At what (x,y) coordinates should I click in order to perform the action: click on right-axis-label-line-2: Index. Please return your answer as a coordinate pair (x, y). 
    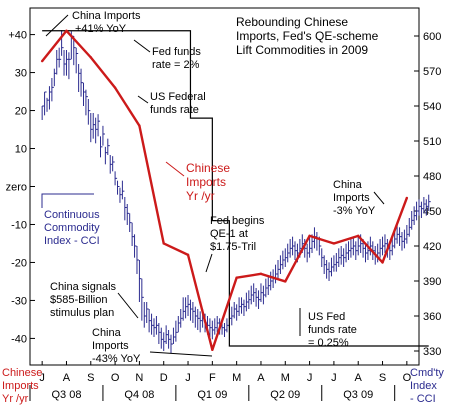
    Looking at the image, I should click on (423, 386).